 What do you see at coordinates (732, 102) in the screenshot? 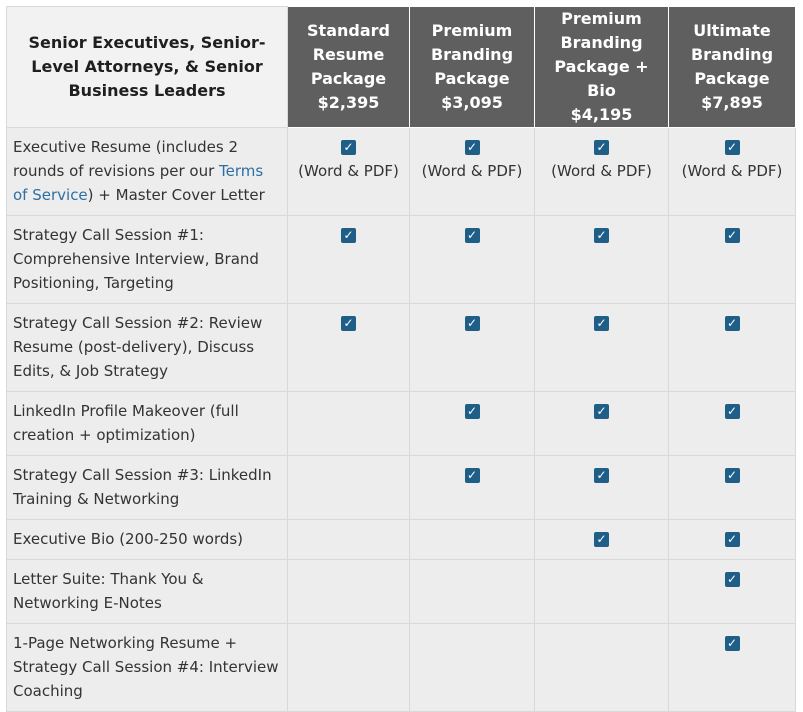
I see `plan-price: $7,895` at bounding box center [732, 102].